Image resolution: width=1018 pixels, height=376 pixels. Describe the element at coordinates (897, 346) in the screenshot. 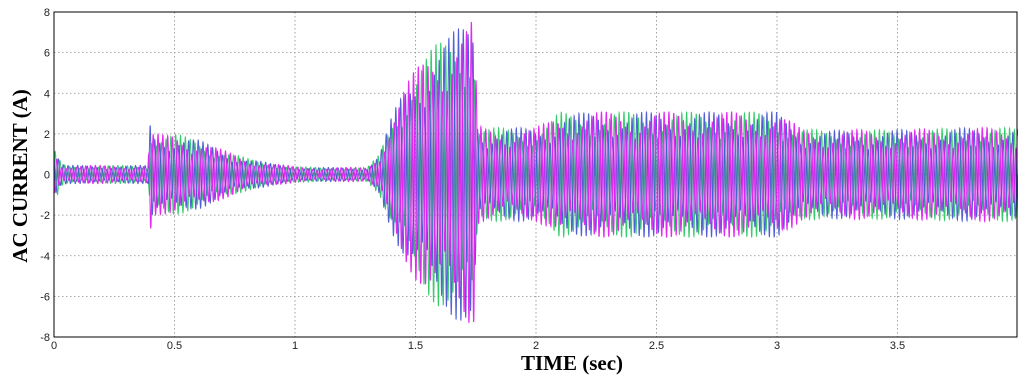

I see `x-tick-label: 3.5` at that location.